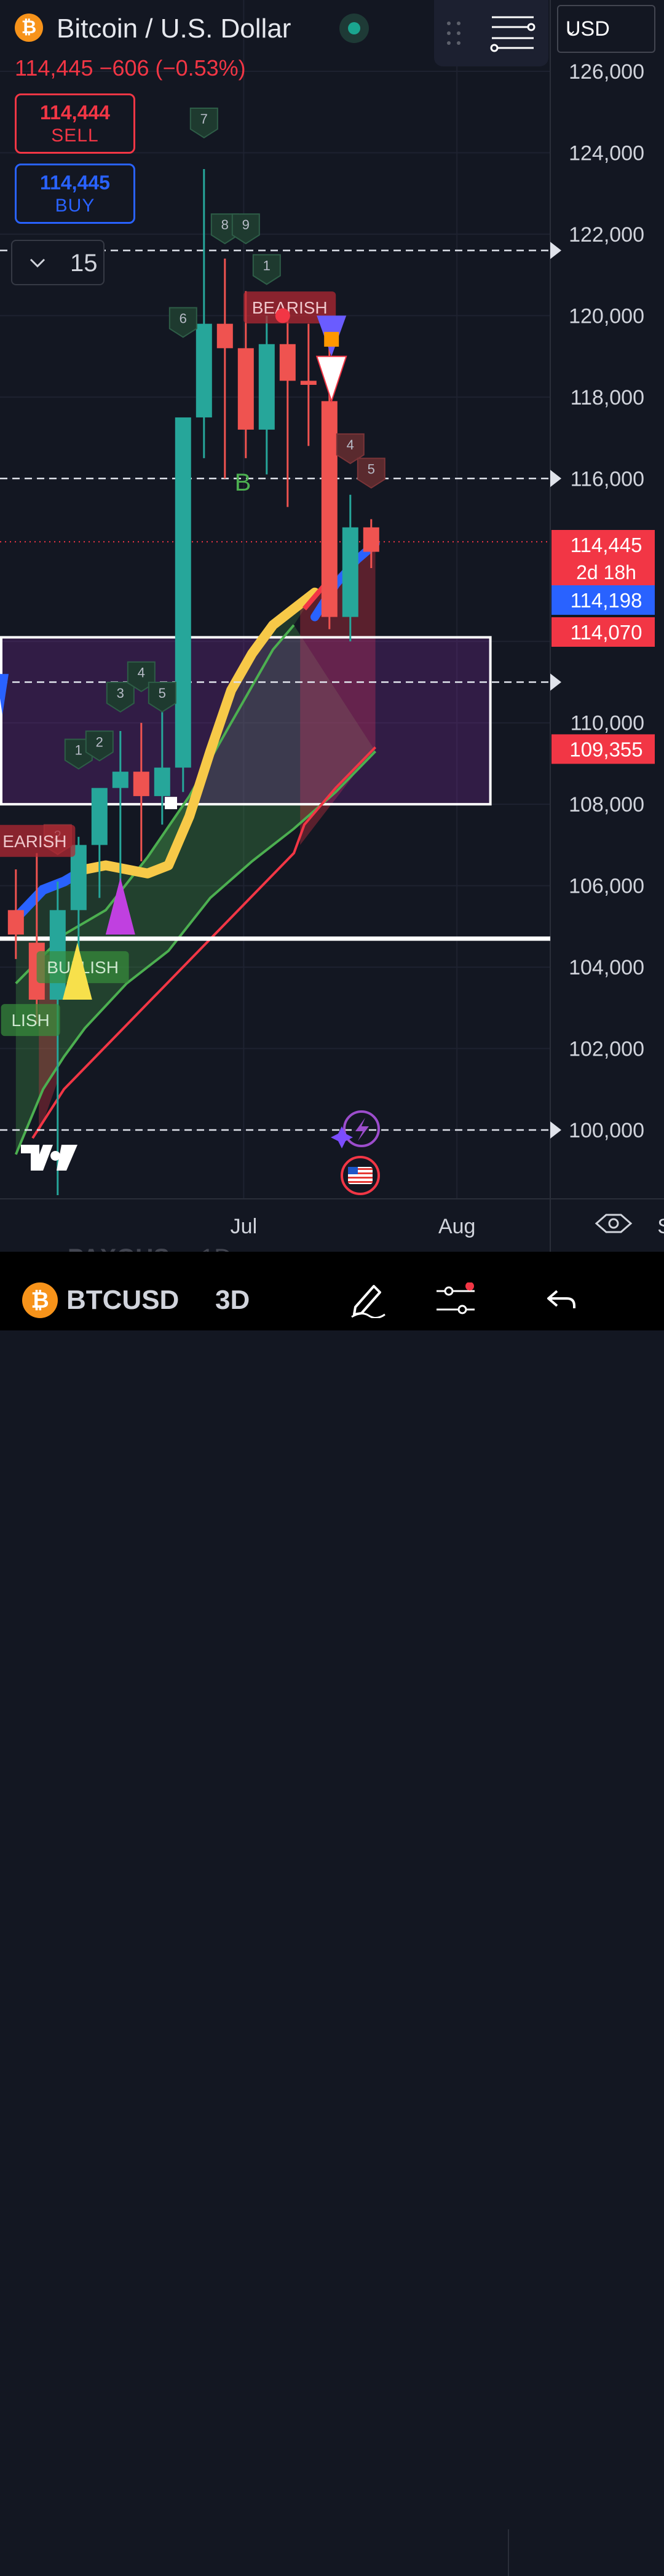  What do you see at coordinates (606, 316) in the screenshot?
I see `price-tick-label: 120,000` at bounding box center [606, 316].